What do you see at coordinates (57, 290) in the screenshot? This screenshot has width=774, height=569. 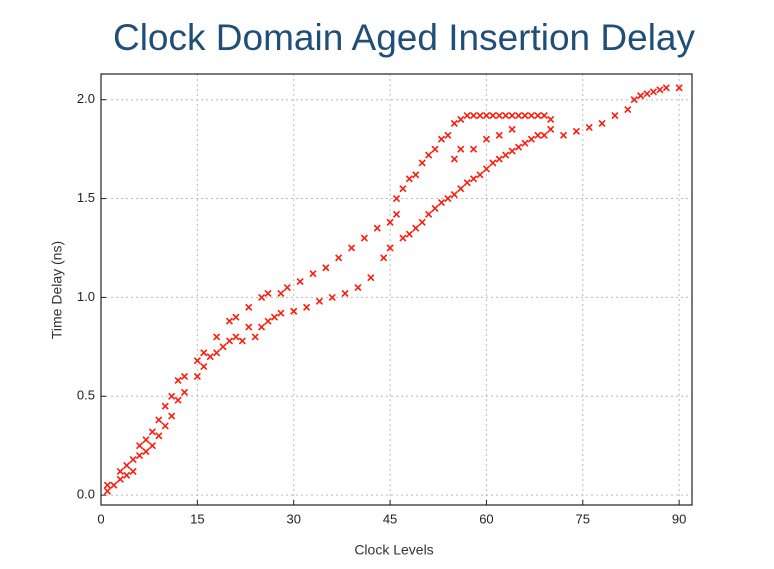 I see `y-axis-label: Time Delay (ns)` at bounding box center [57, 290].